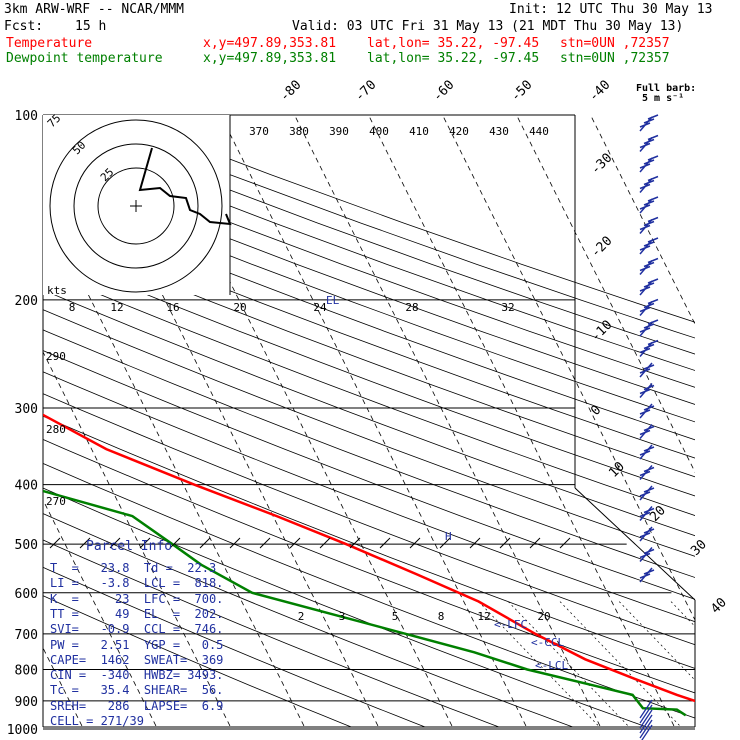 This screenshot has height=740, width=740. I want to click on theta-label: 430, so click(499, 131).